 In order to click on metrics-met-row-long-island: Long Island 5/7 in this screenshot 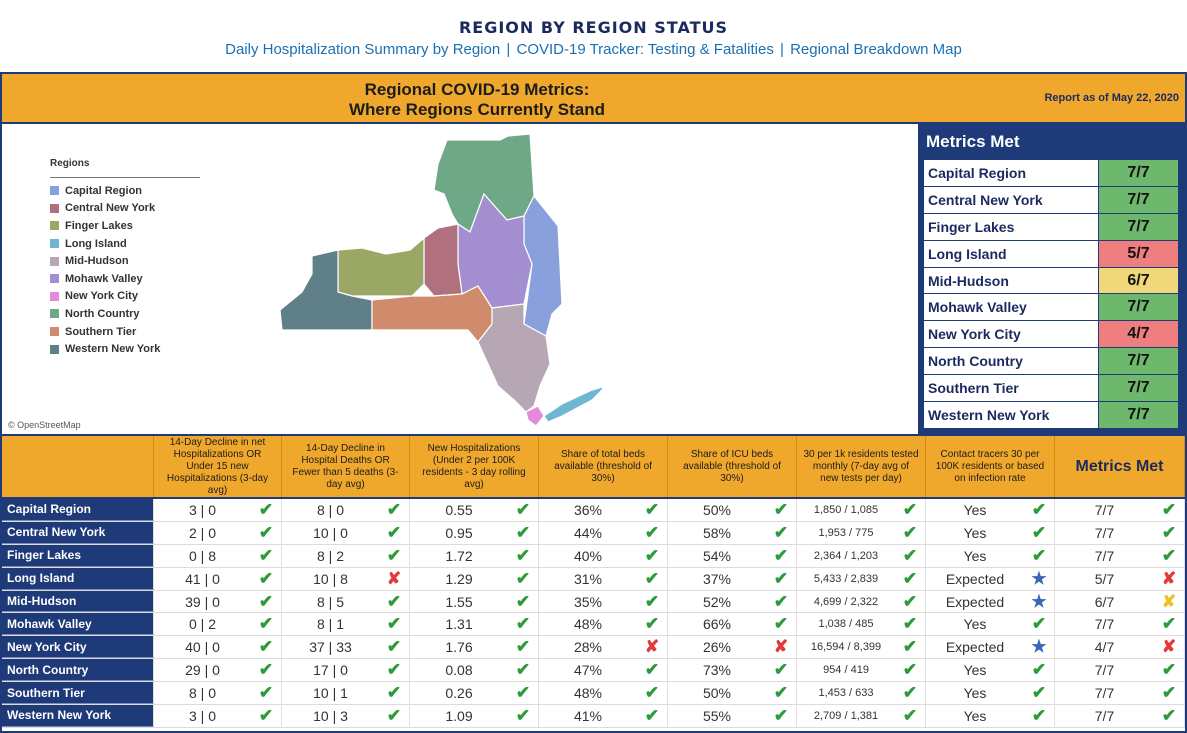, I will do `click(1053, 254)`.